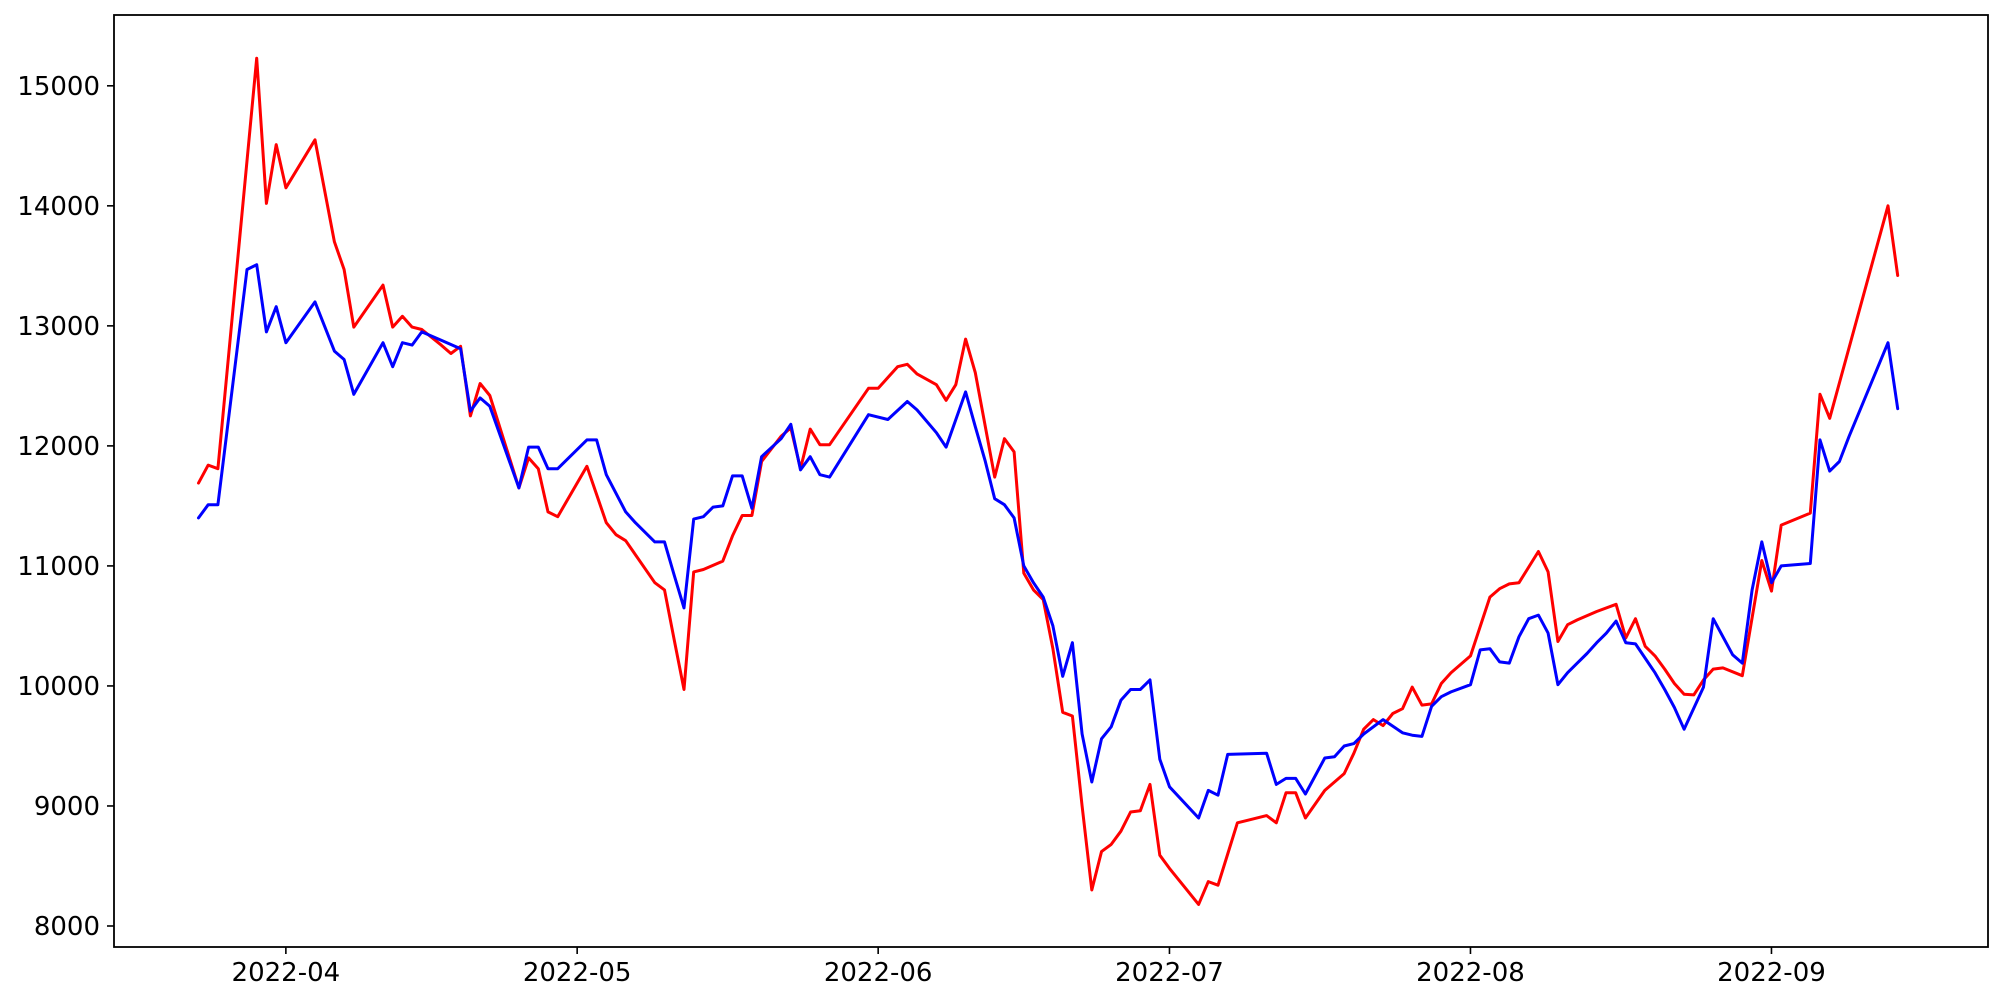 The image size is (2000, 1000). Describe the element at coordinates (577, 973) in the screenshot. I see `x-tick-label: 2022-05` at that location.